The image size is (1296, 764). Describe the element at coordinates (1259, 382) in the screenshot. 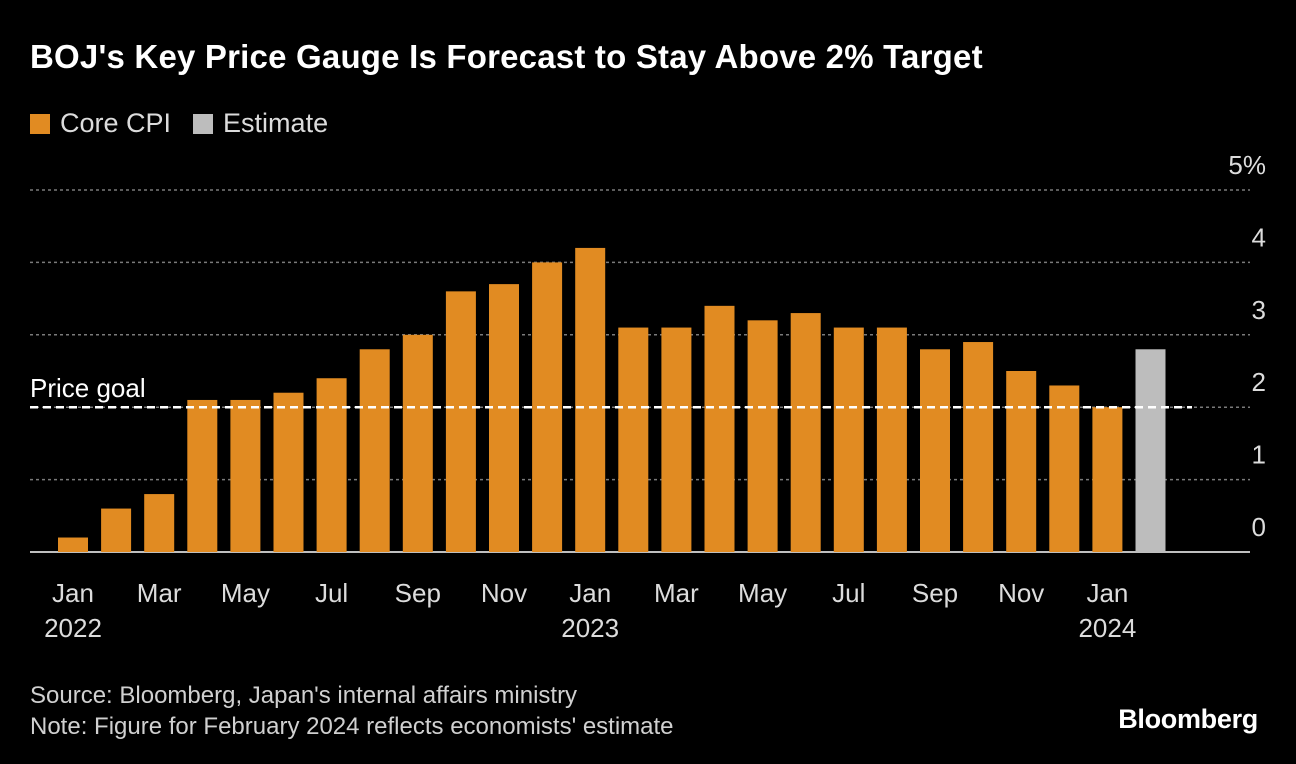

I see `y-tick-label: 2` at that location.